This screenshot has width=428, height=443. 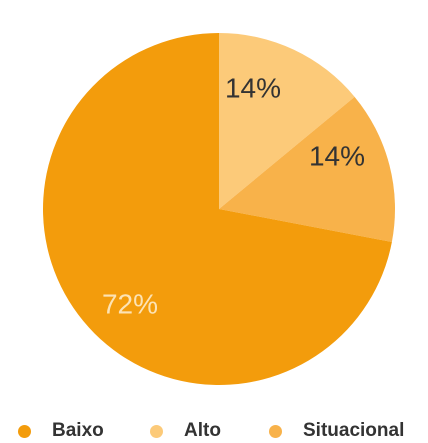 I want to click on legend-item-alto: Alto, so click(x=185, y=431).